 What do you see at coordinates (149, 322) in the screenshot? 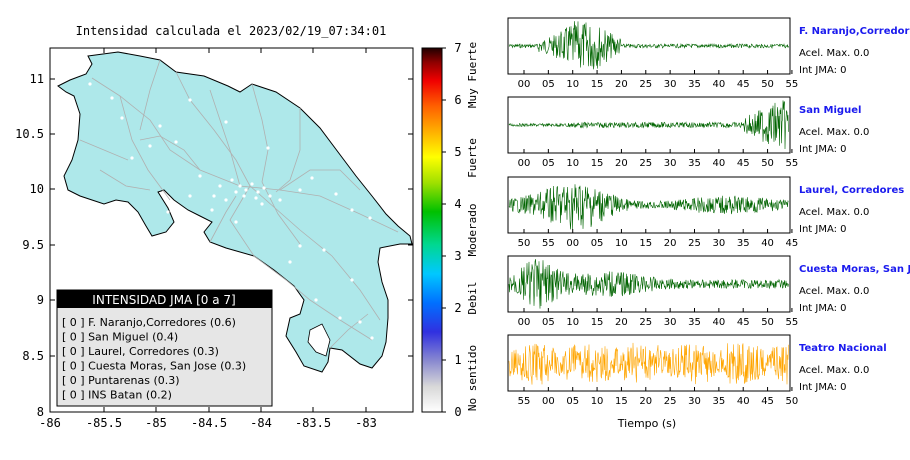
I see `legend-item: [ 0 ] F. Naranjo,Corredores (0.6)` at bounding box center [149, 322].